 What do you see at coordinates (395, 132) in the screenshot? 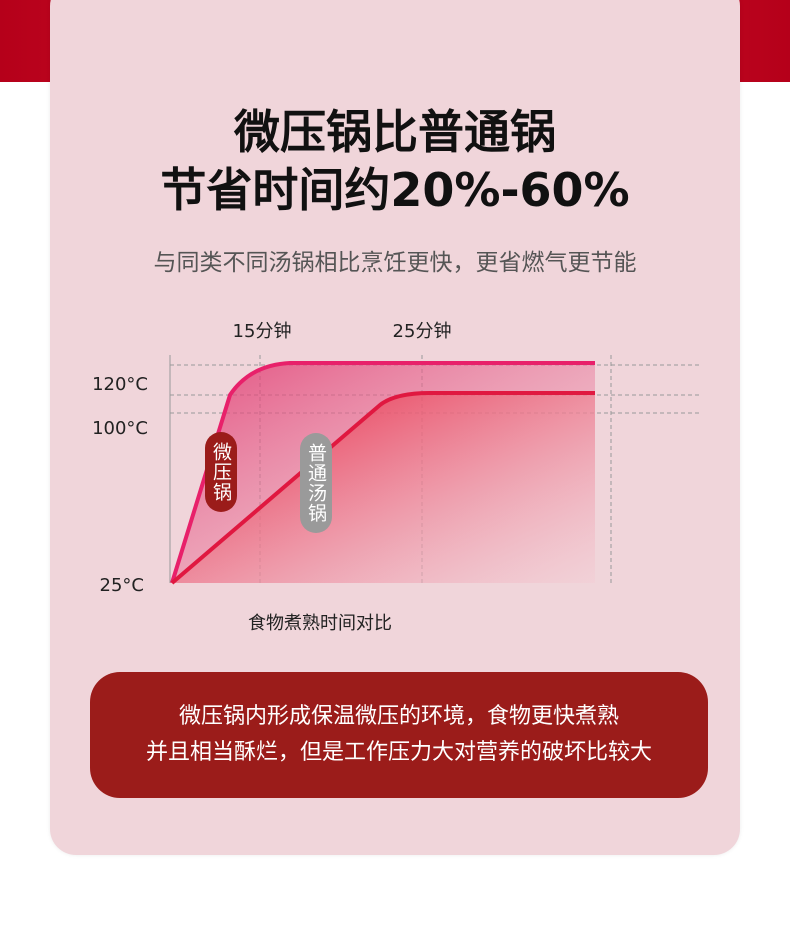
I see `title-line: 微压锅比普通锅` at bounding box center [395, 132].